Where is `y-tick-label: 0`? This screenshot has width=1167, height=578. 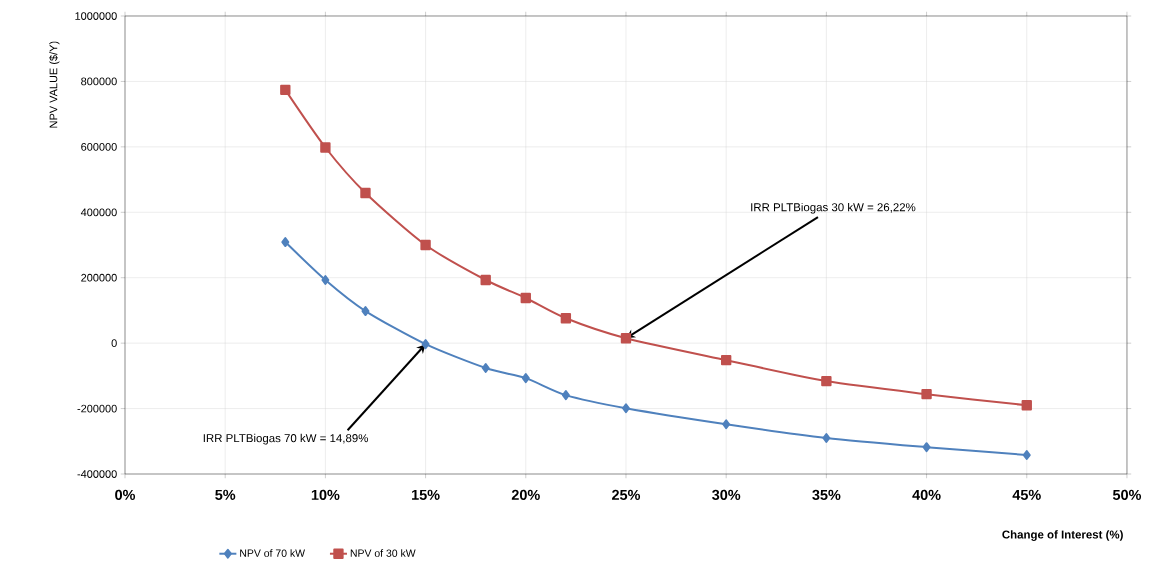 y-tick-label: 0 is located at coordinates (114, 343).